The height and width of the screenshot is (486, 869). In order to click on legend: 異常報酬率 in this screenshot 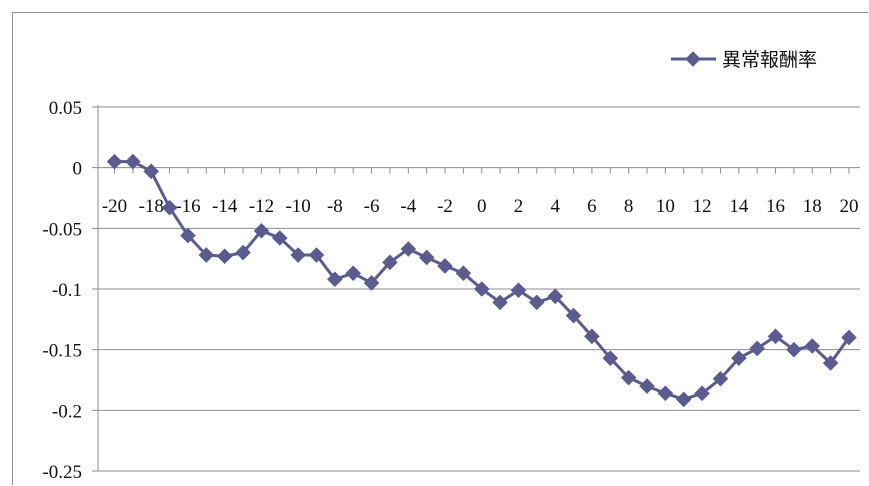, I will do `click(744, 60)`.